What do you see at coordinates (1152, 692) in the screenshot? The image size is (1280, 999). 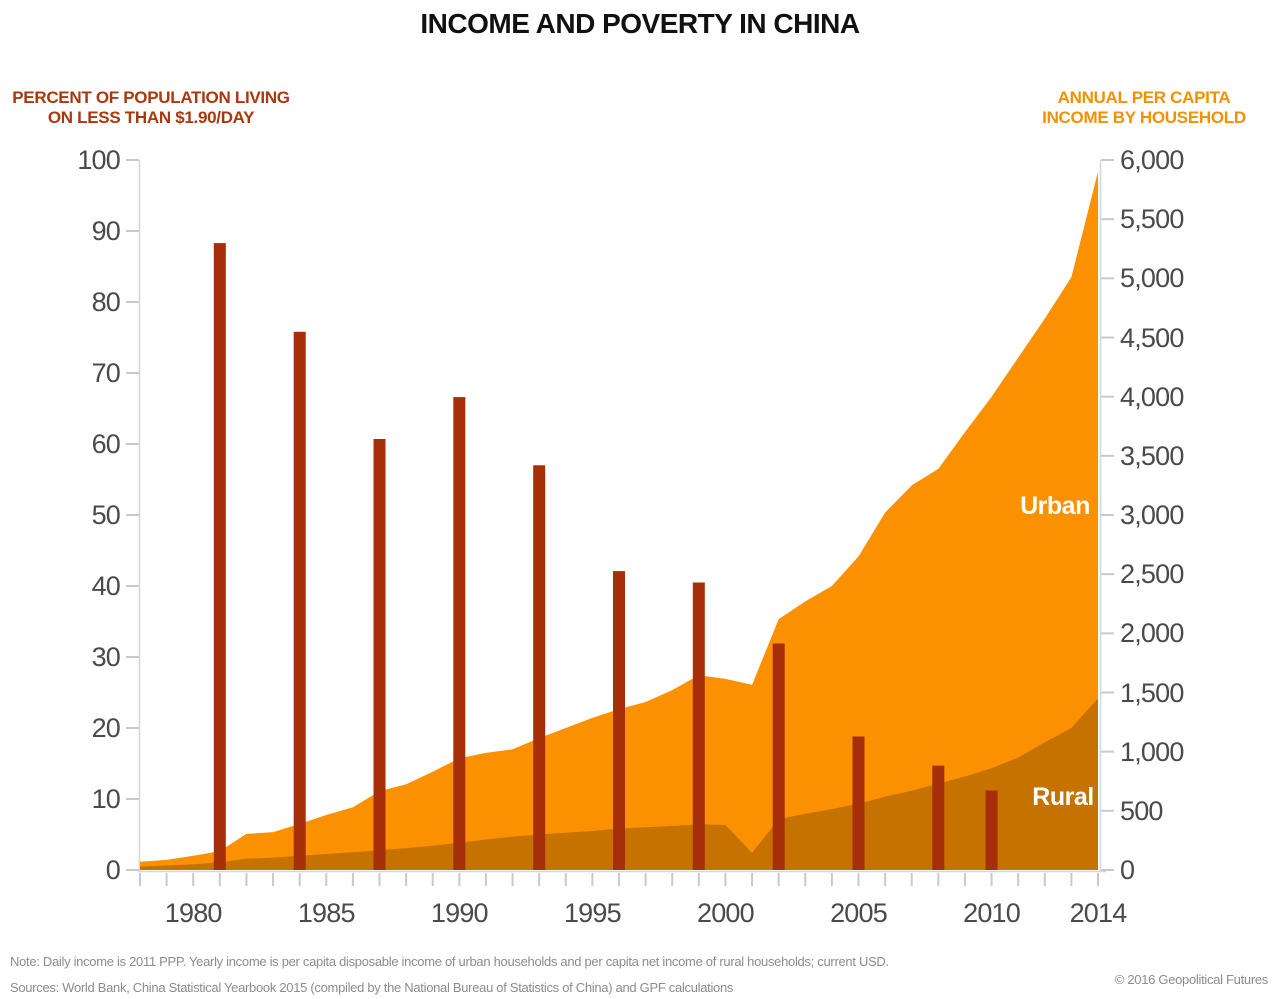 I see `right-axis-tick-label: 1,500` at bounding box center [1152, 692].